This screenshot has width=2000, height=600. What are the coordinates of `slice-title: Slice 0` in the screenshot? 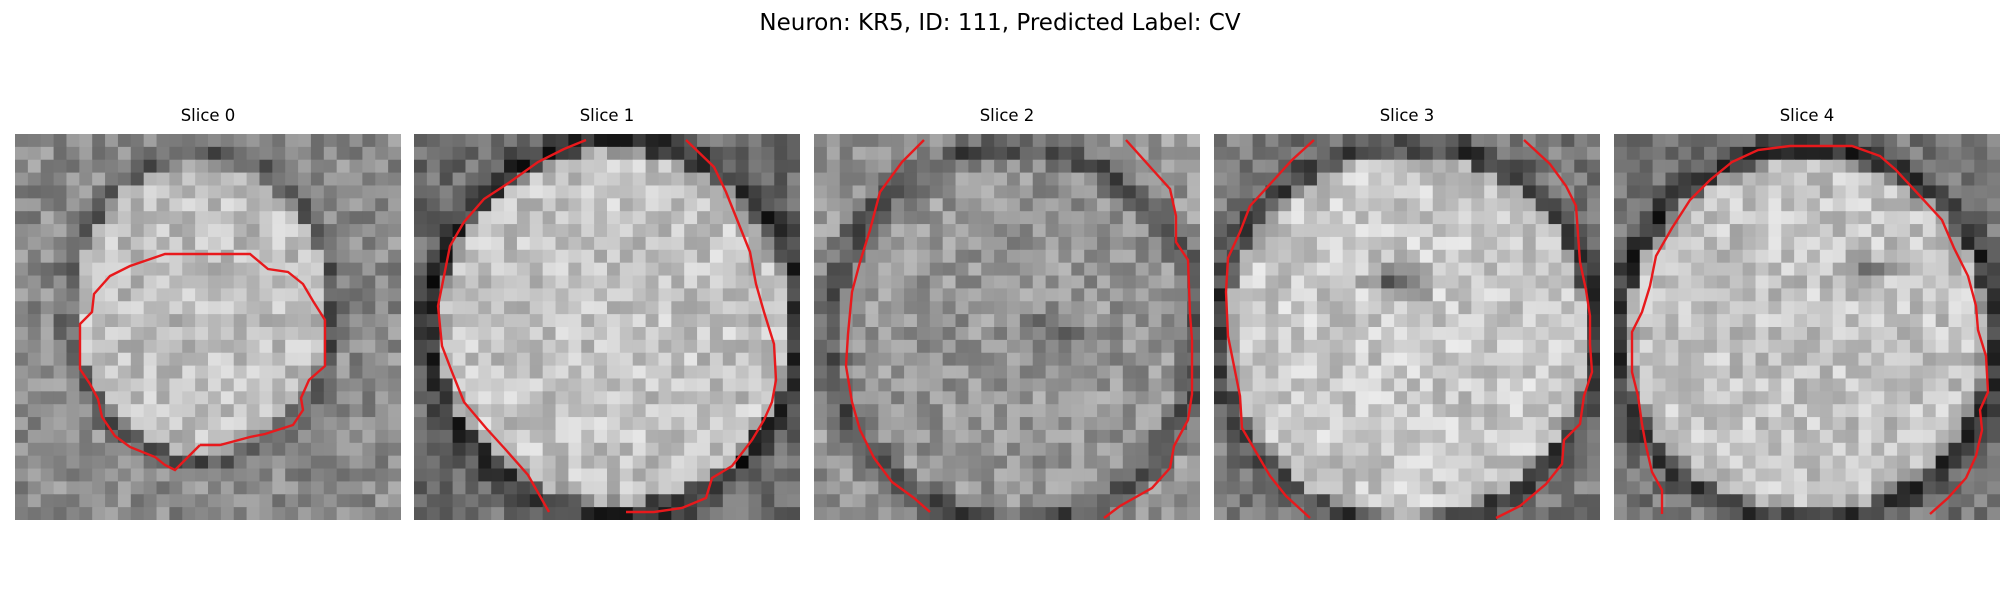 It's located at (208, 115).